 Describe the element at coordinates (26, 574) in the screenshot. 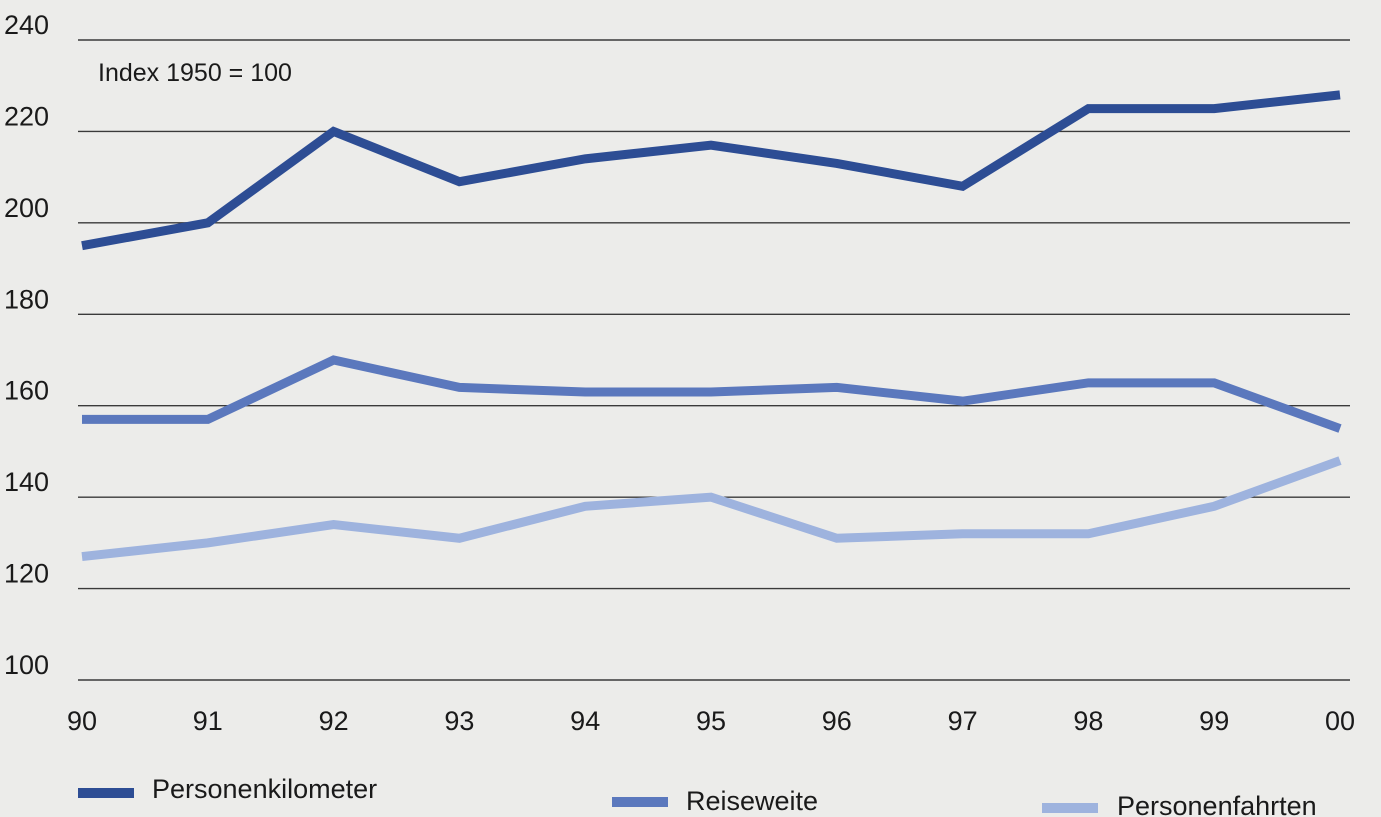

I see `y-tick-label: 120` at that location.